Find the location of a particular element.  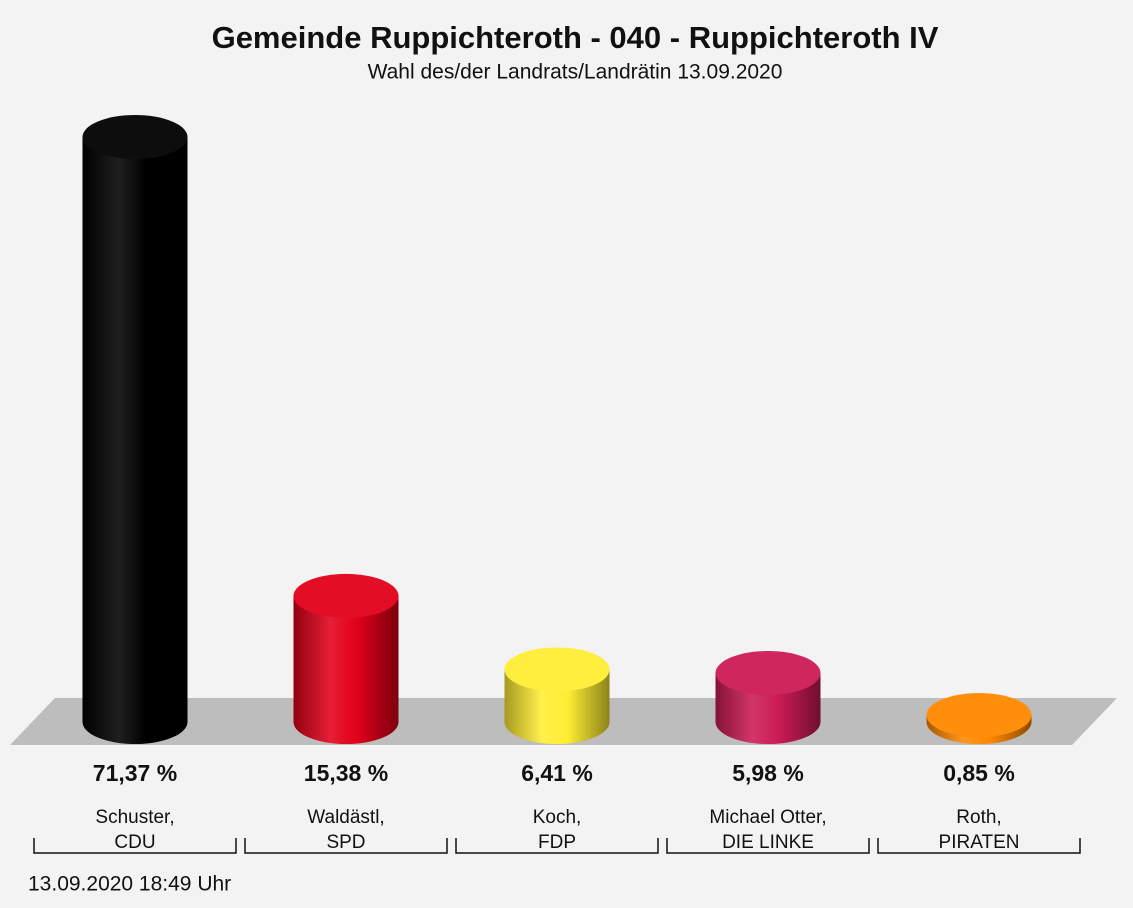

party-label: CDU is located at coordinates (134, 842).